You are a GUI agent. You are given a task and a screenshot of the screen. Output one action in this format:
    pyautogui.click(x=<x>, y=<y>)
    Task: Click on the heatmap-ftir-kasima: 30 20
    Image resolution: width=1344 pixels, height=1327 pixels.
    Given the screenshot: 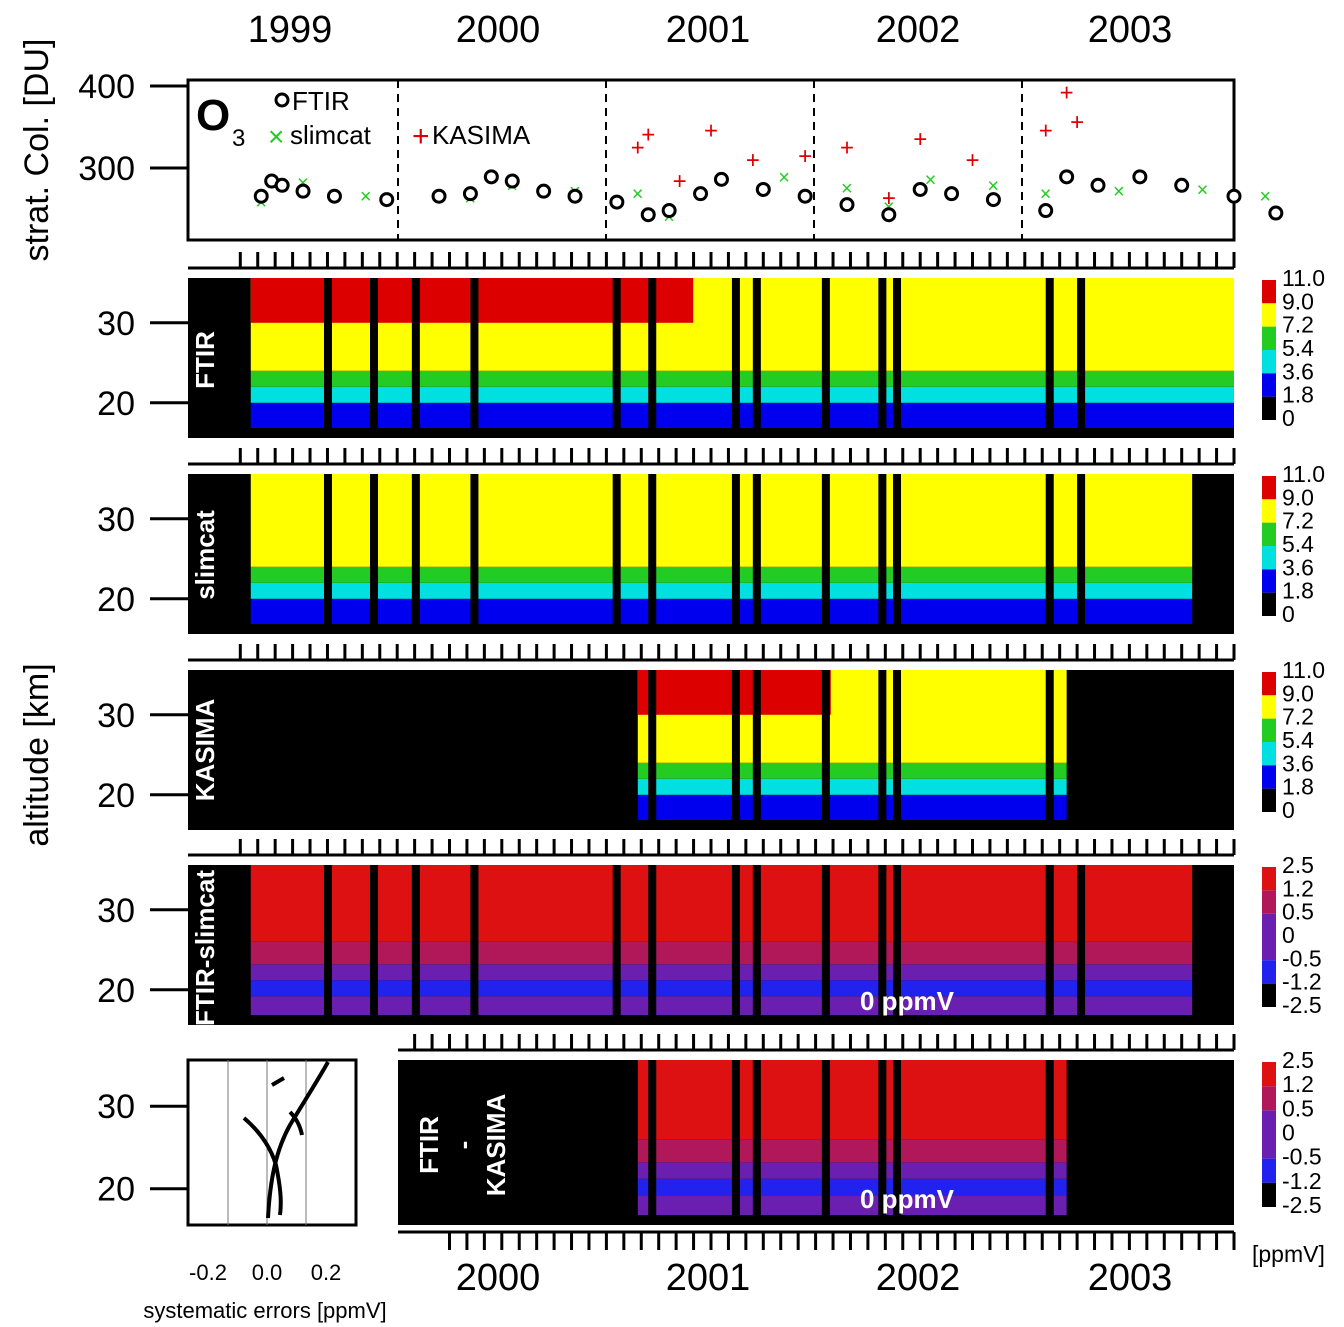 What is the action you would take?
    pyautogui.click(x=686, y=1129)
    